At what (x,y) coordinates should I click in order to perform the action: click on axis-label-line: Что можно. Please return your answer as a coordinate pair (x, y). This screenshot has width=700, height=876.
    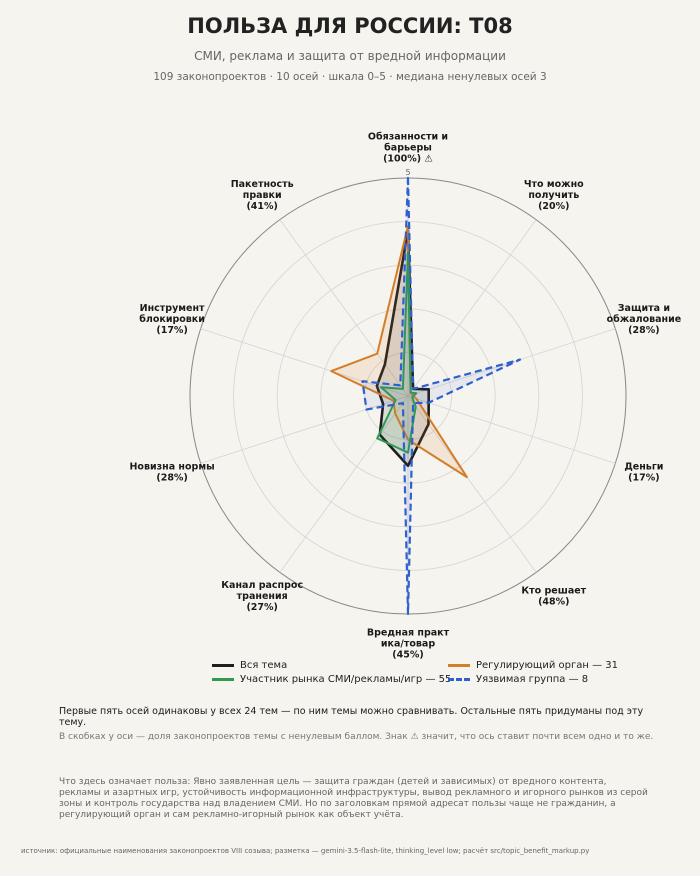
    Looking at the image, I should click on (554, 184).